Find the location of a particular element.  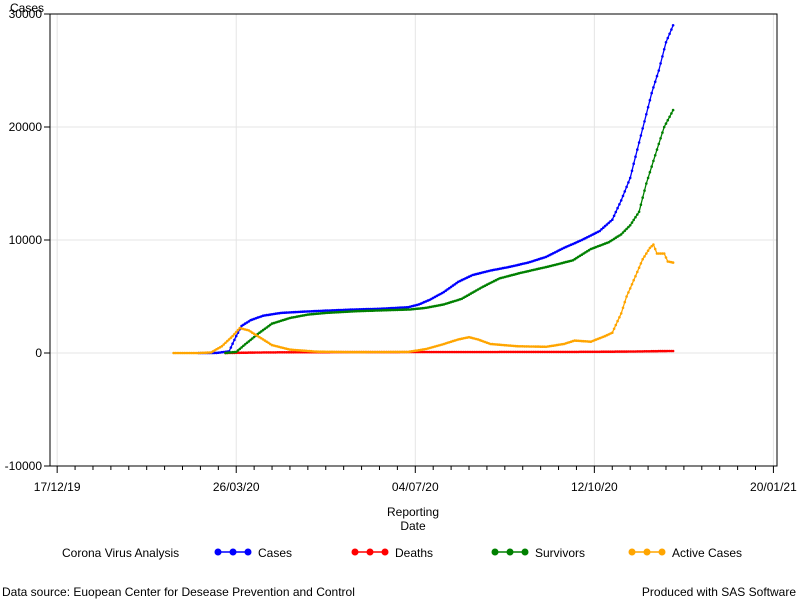

x-tick-label: 26/03/20 is located at coordinates (236, 487).